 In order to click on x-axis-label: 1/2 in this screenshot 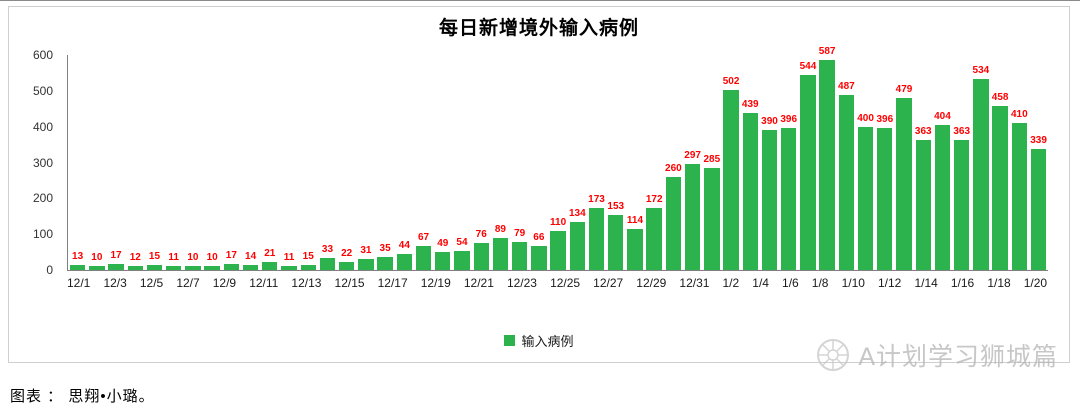, I will do `click(731, 283)`.